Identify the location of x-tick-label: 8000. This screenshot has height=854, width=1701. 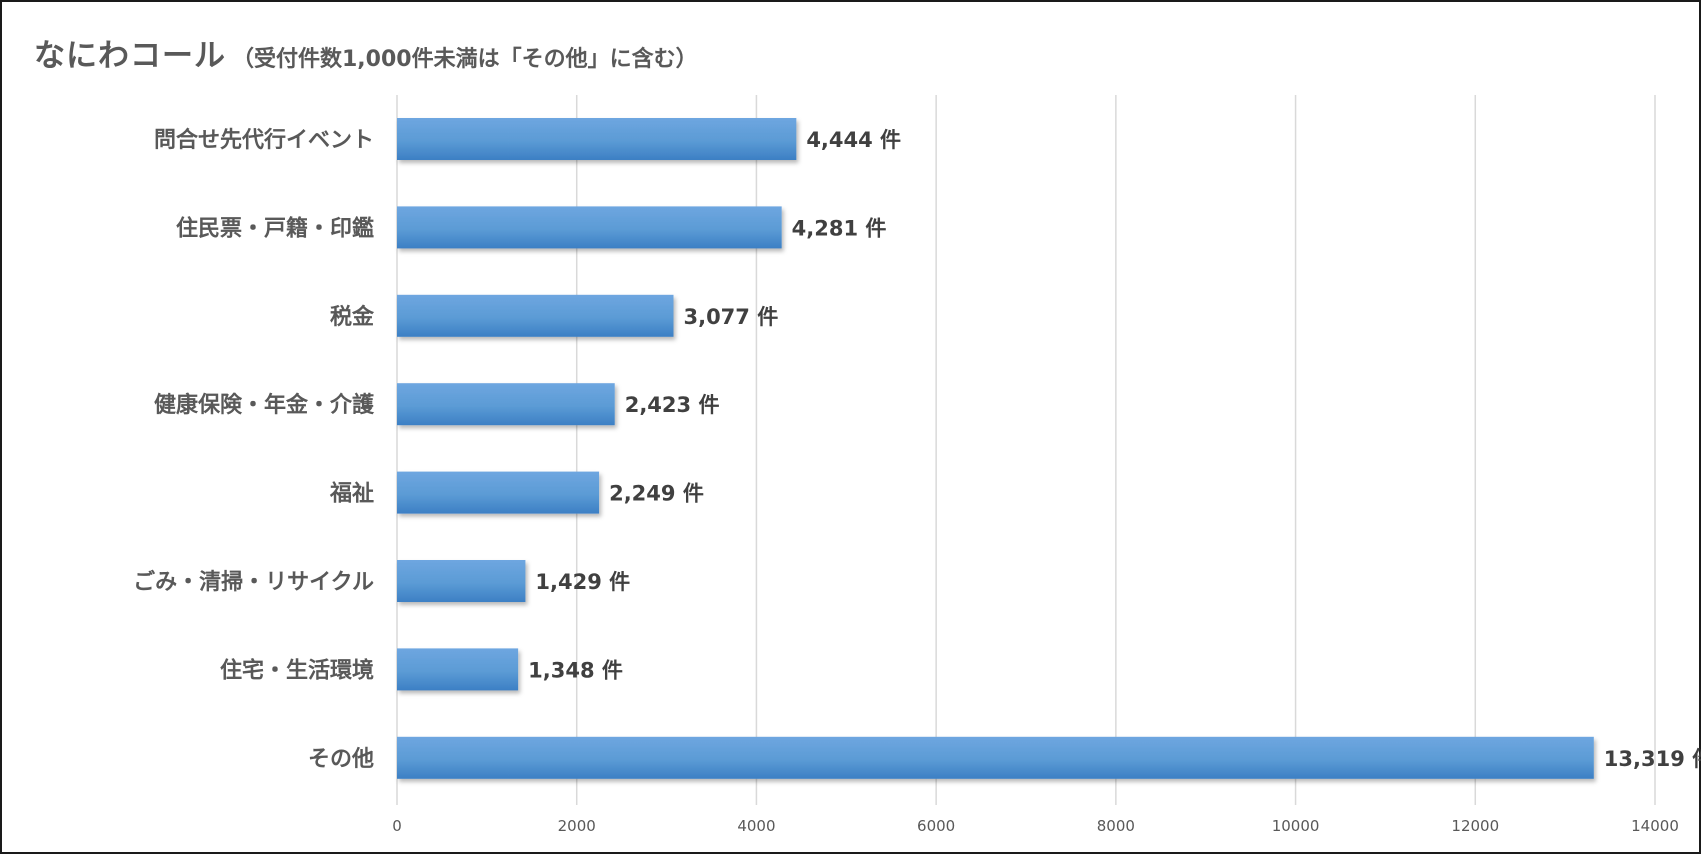
(1116, 826).